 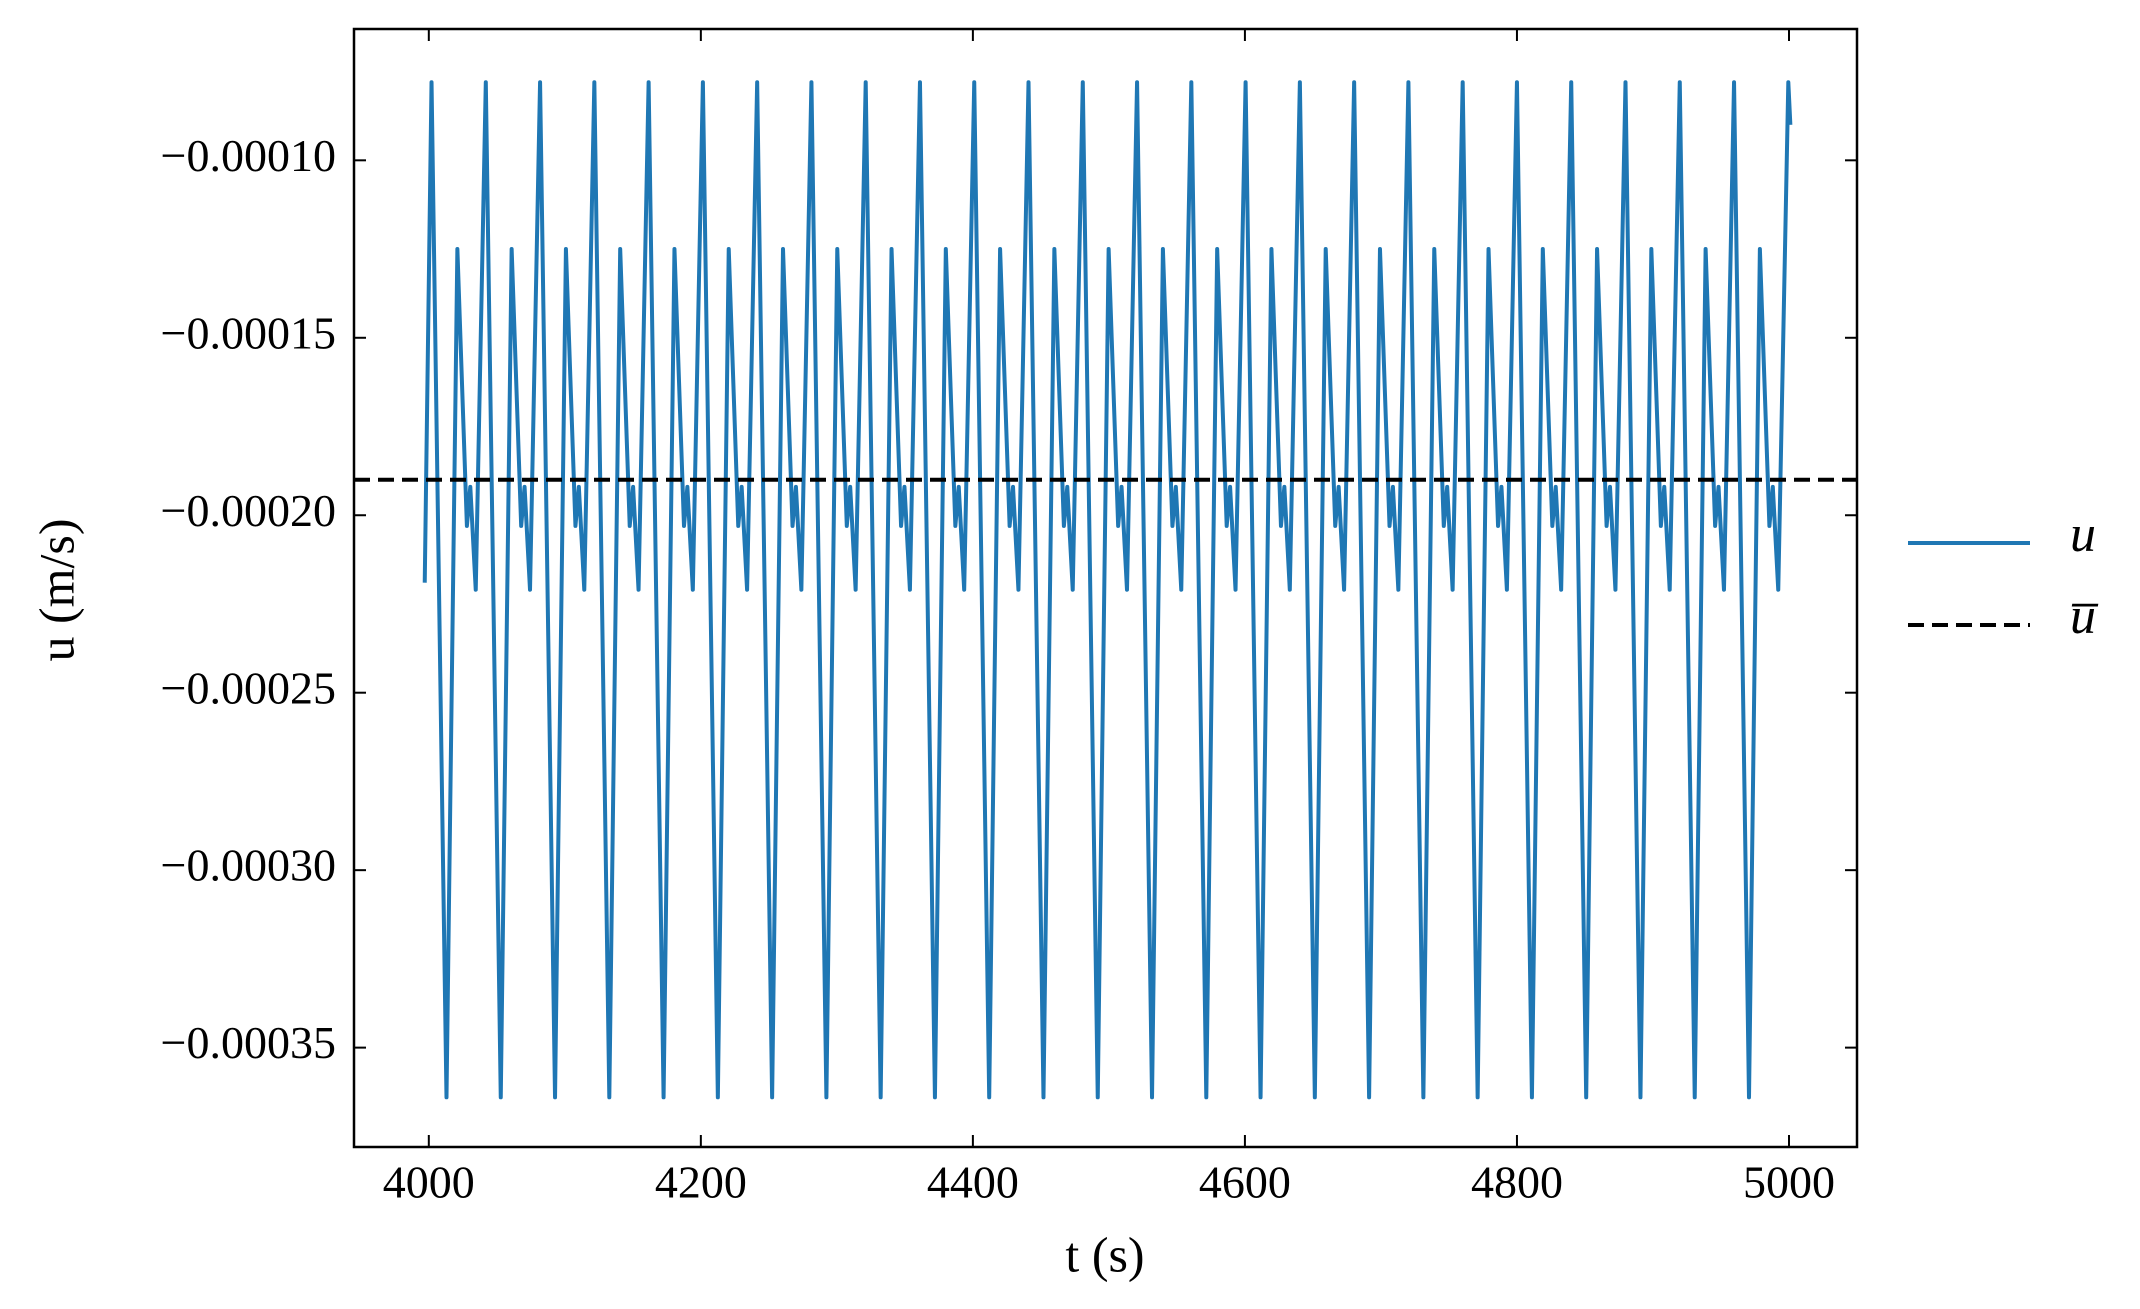 I want to click on x-tick-label: 4400, so click(x=973, y=1182).